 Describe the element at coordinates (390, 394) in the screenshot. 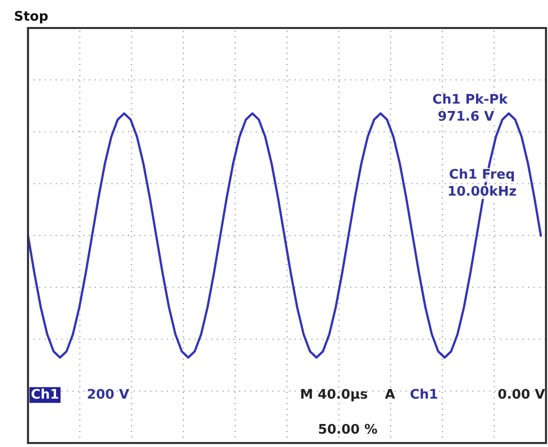

I see `text: A` at that location.